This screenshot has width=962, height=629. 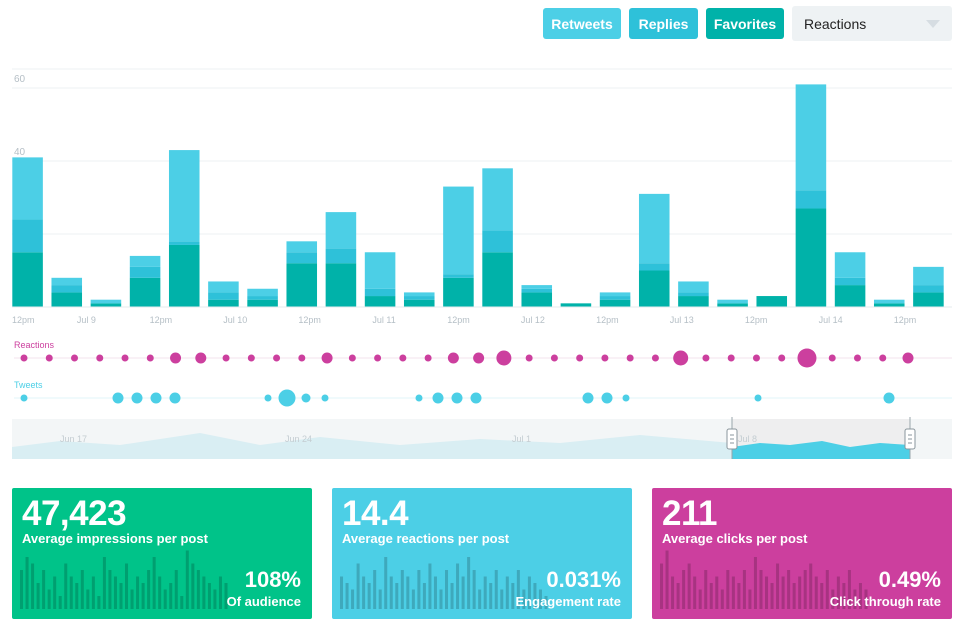 I want to click on replies-toggle-button: Replies, so click(x=663, y=23).